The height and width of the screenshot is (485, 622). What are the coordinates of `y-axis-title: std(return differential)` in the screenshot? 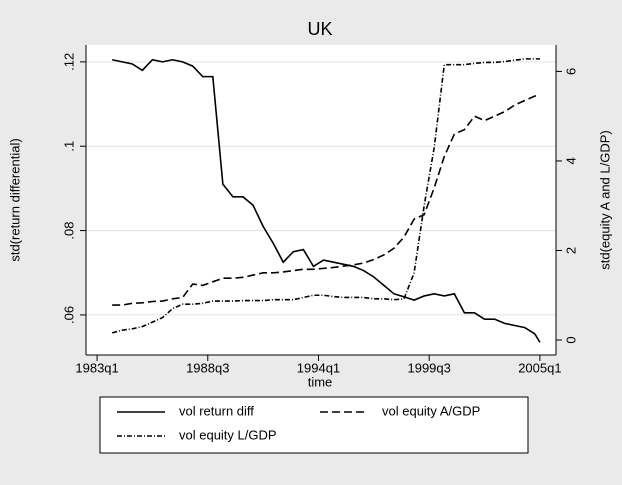 It's located at (14, 199).